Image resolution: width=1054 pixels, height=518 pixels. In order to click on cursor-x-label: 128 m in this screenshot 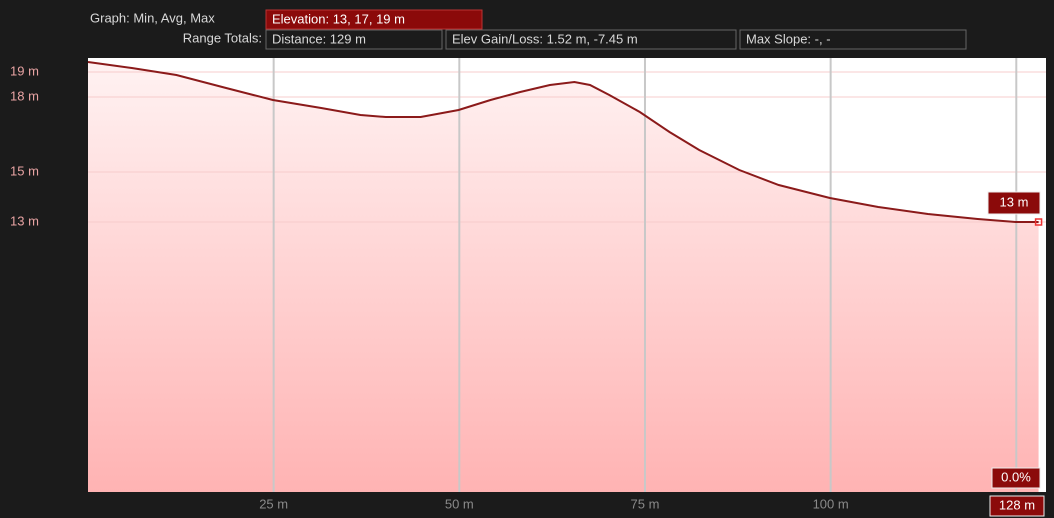, I will do `click(1017, 504)`.